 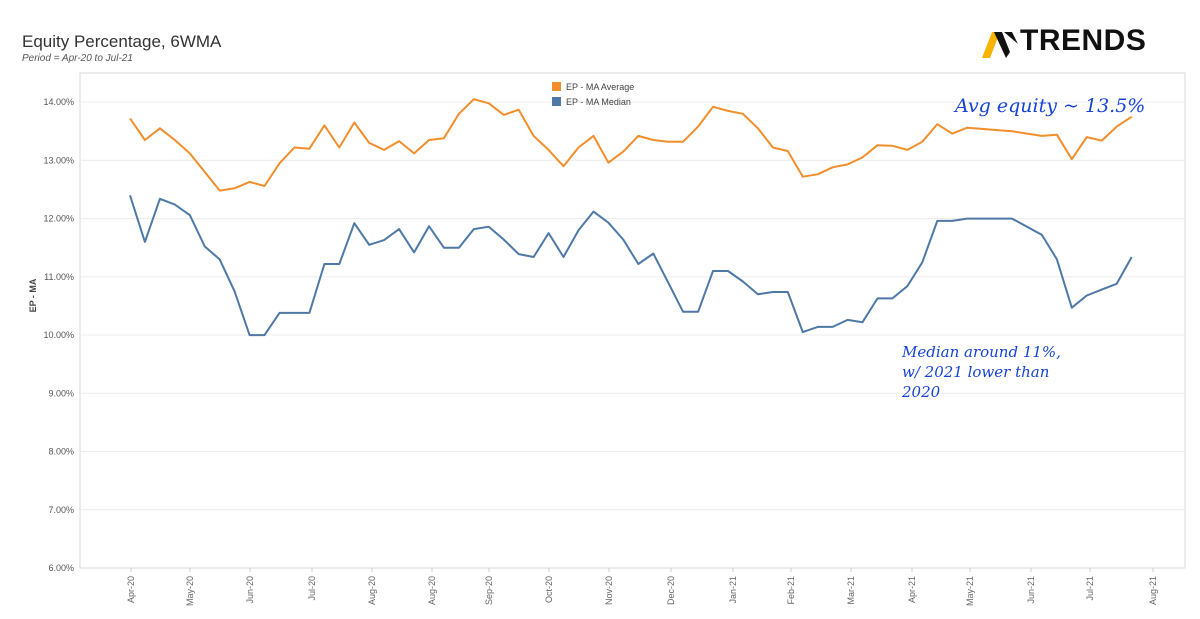 What do you see at coordinates (190, 591) in the screenshot?
I see `x-tick-label: May-20` at bounding box center [190, 591].